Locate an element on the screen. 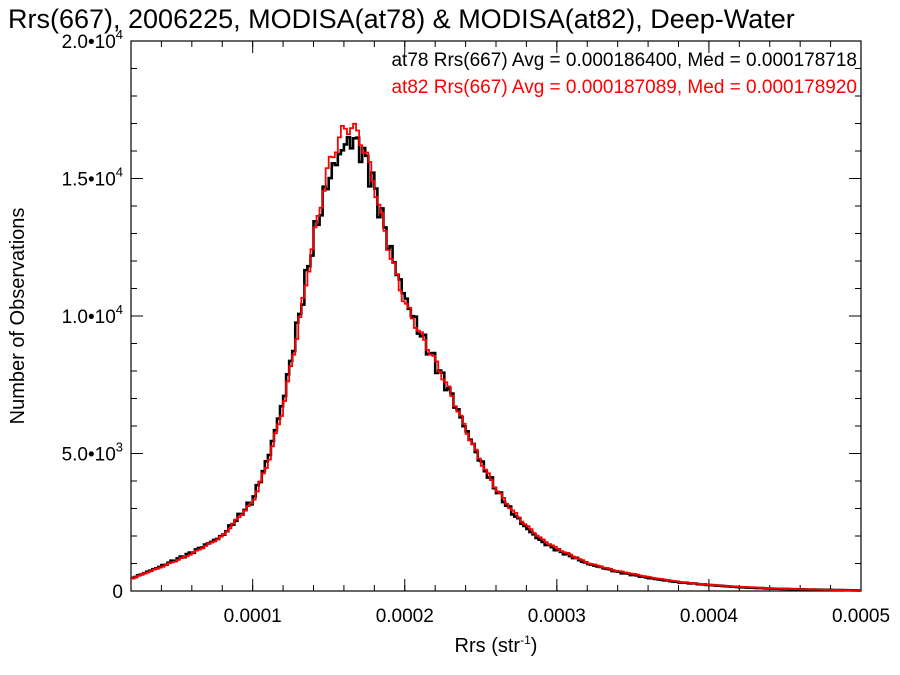 The image size is (900, 675). y-tick-mantissa: 2.0•10 is located at coordinates (89, 42).